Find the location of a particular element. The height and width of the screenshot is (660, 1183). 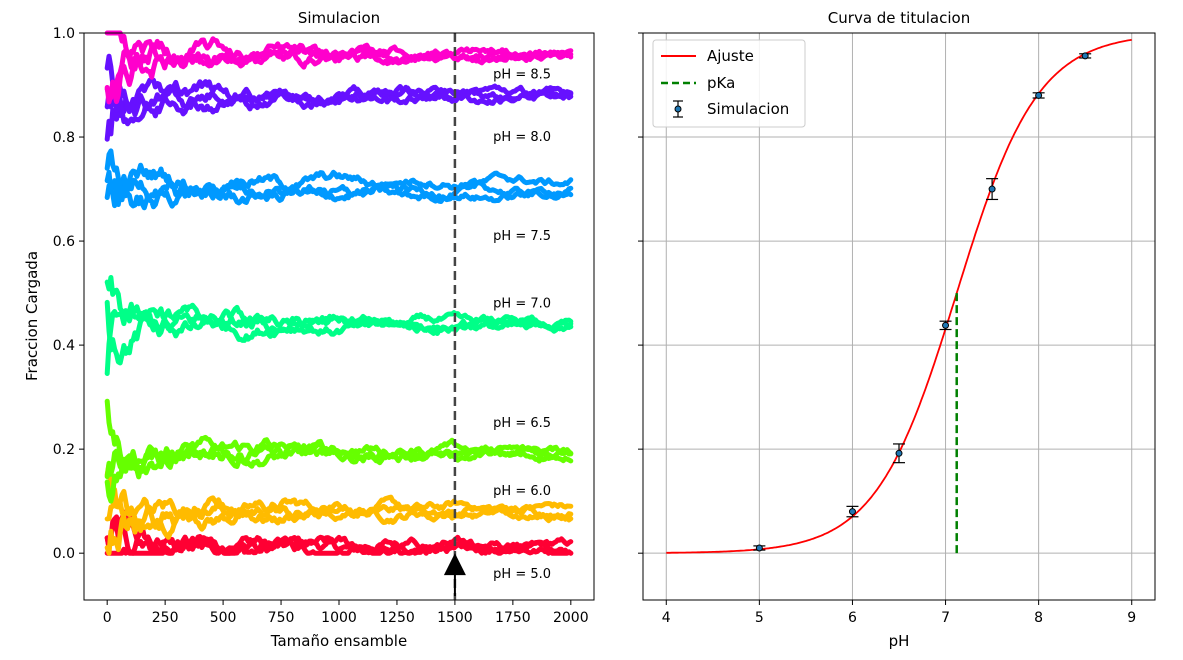

y-tick-label: 1.0 is located at coordinates (64, 34).